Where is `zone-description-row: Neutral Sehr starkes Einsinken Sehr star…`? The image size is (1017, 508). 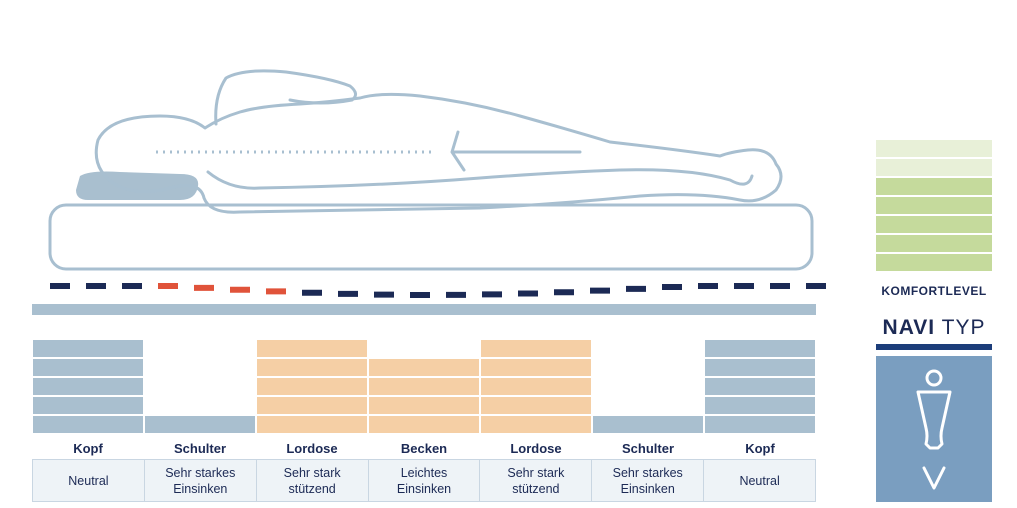
zone-description-row: Neutral Sehr starkes Einsinken Sehr star… is located at coordinates (424, 480).